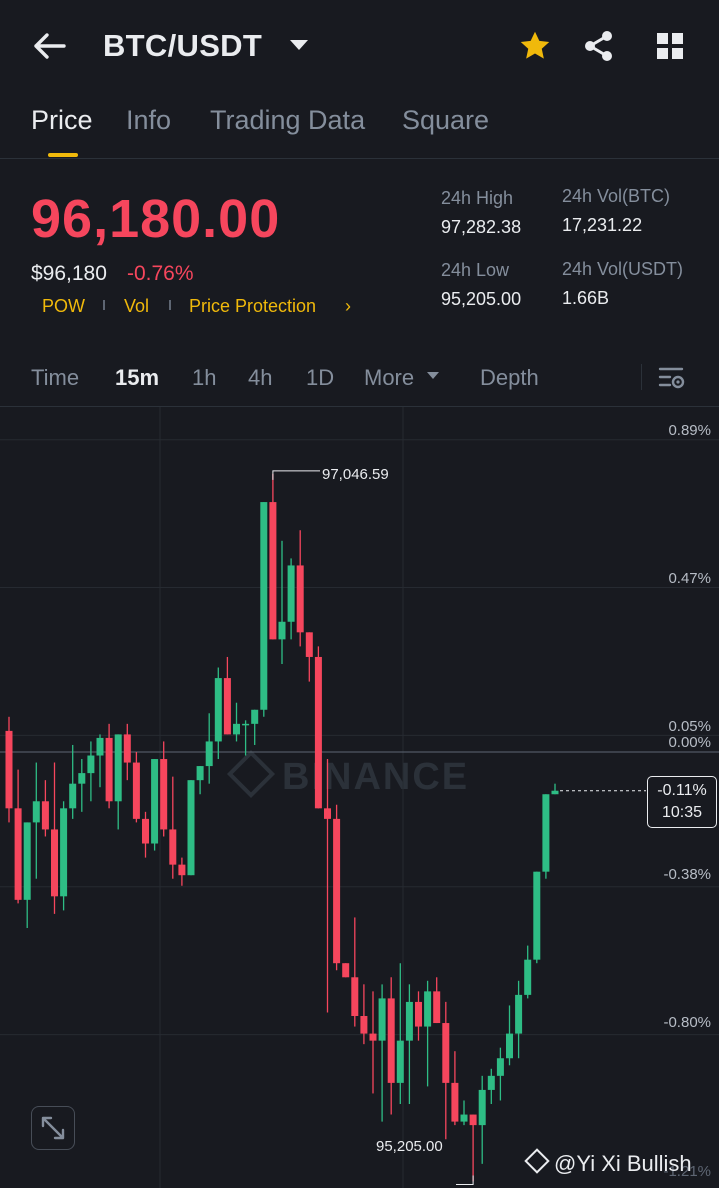 This screenshot has height=1188, width=719. I want to click on expand-icon, so click(53, 1128).